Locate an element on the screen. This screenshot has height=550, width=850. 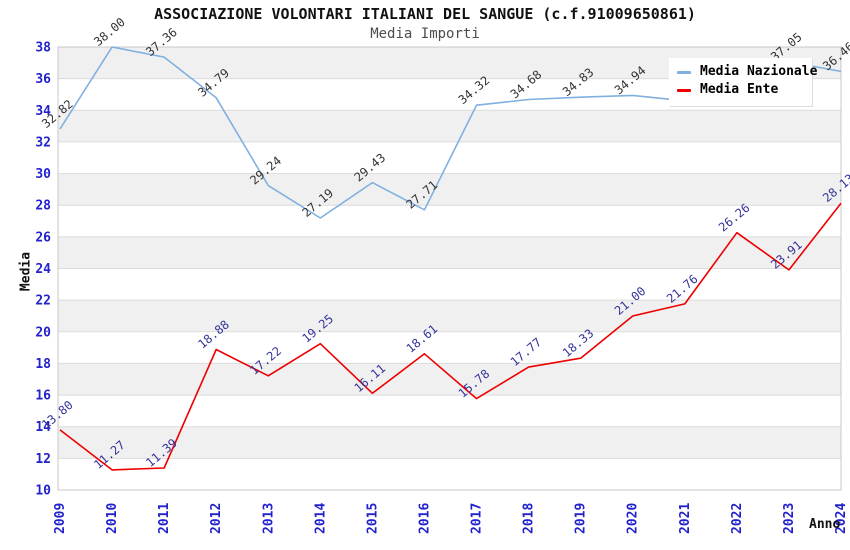
x-tick-label: 2011 is located at coordinates (164, 518).